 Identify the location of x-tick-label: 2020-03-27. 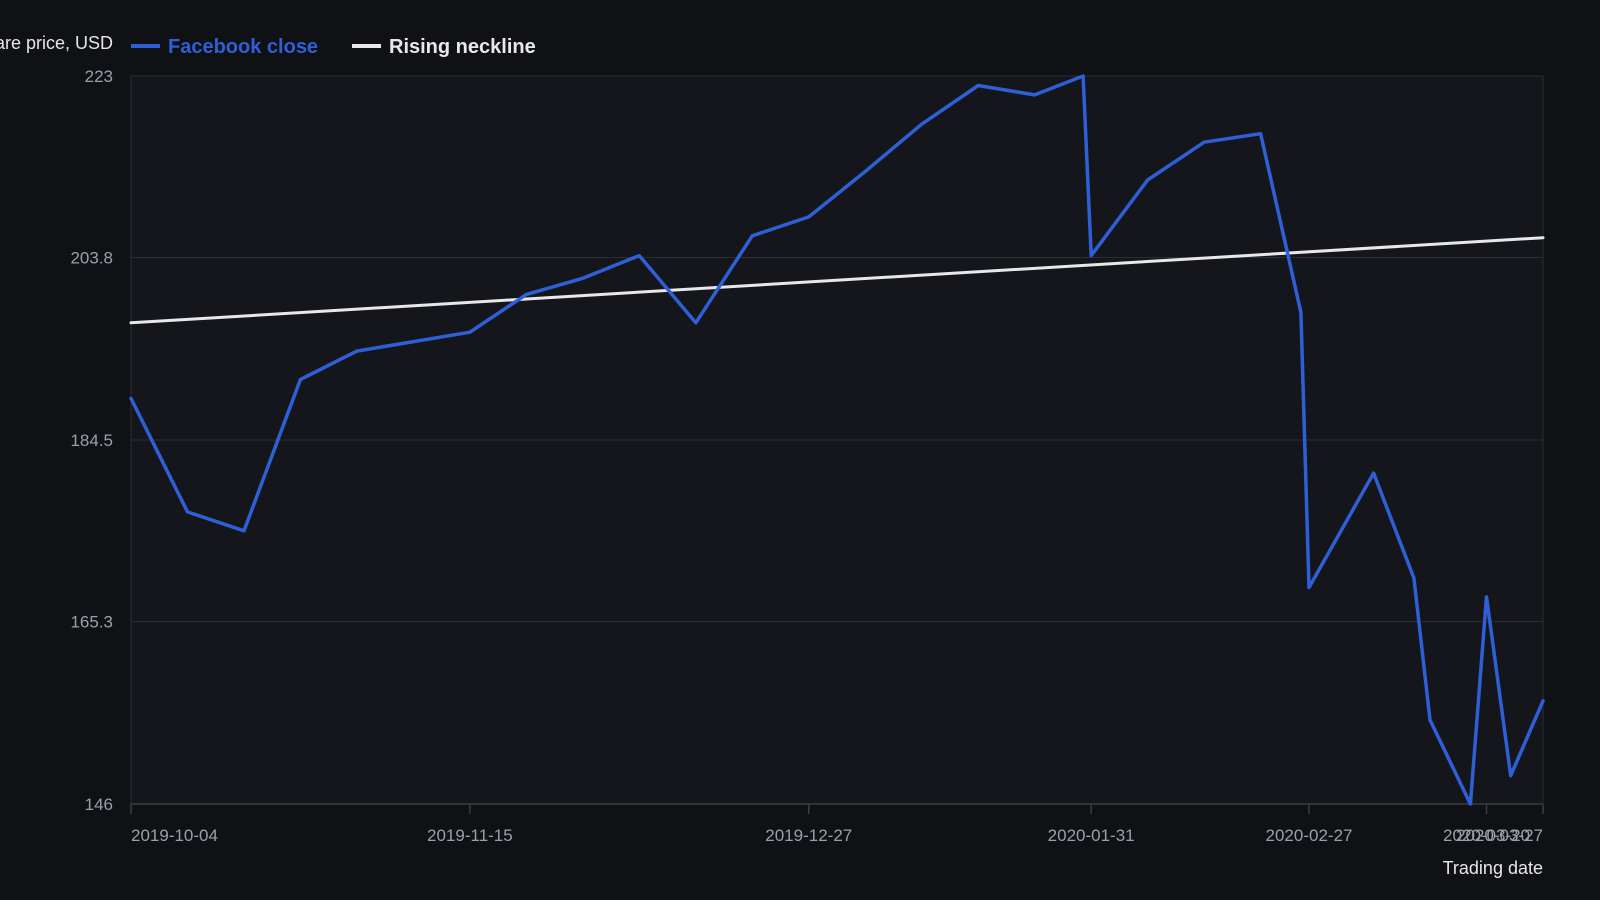
(1499, 835).